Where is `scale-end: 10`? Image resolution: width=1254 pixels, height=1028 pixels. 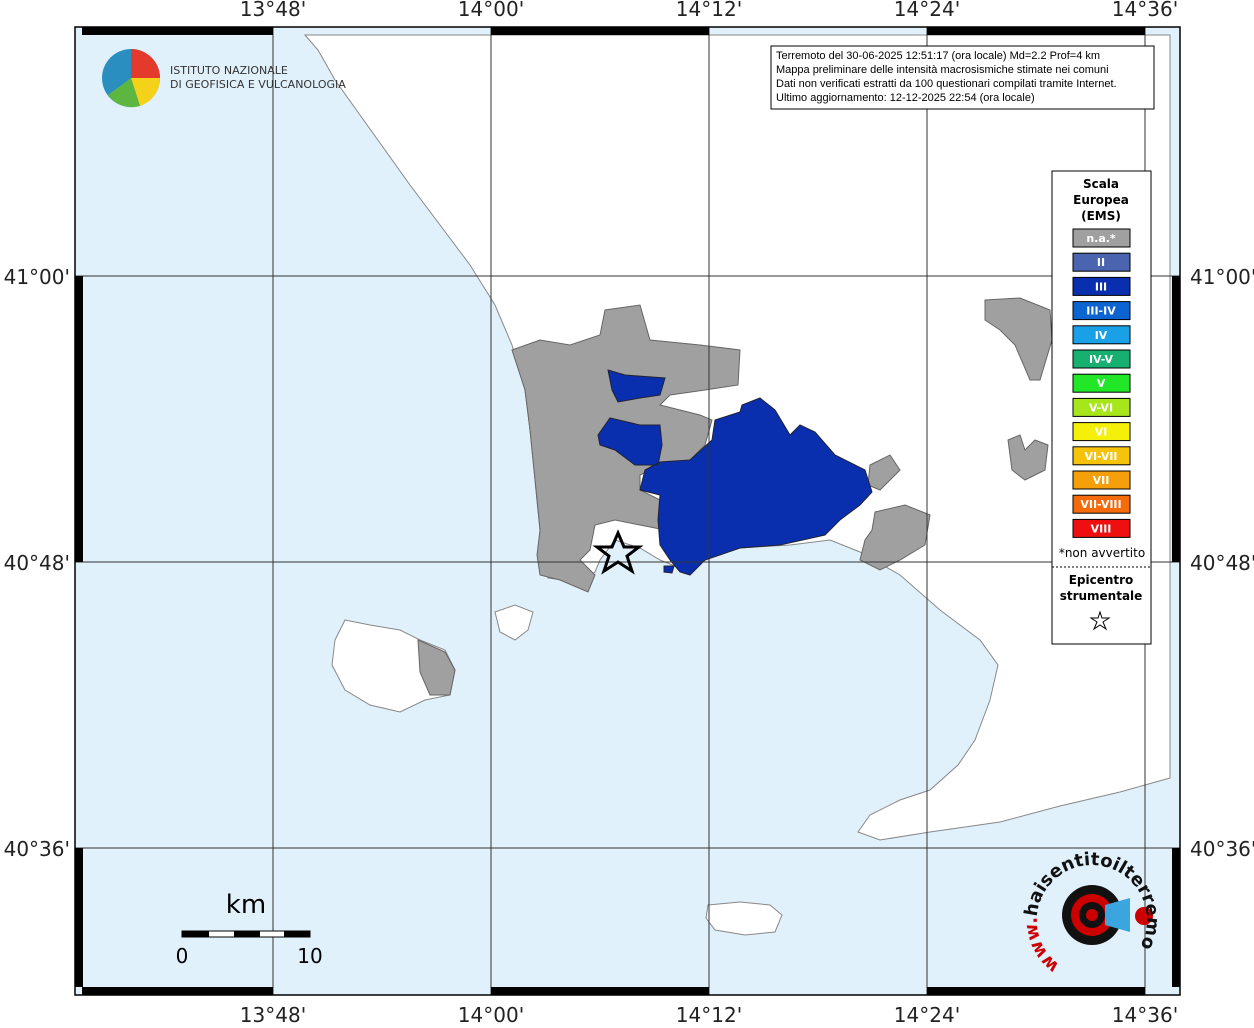 scale-end: 10 is located at coordinates (309, 956).